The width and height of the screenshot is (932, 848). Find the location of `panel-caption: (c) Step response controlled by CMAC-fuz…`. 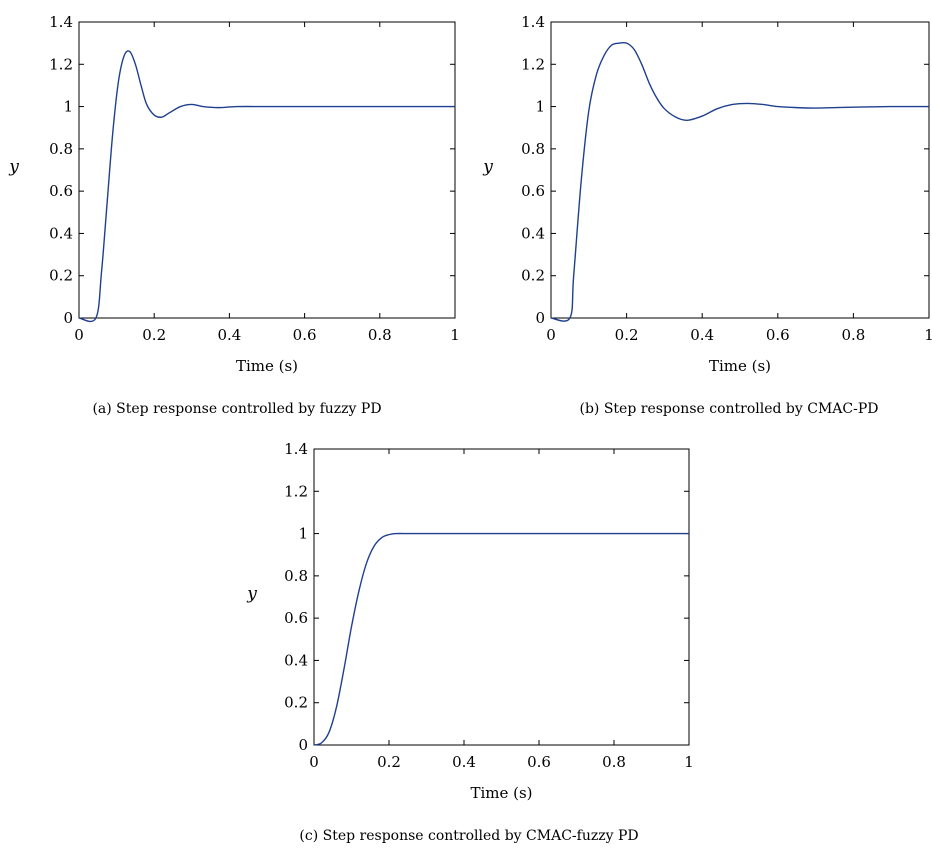

panel-caption: (c) Step response controlled by CMAC-fuz… is located at coordinates (468, 836).